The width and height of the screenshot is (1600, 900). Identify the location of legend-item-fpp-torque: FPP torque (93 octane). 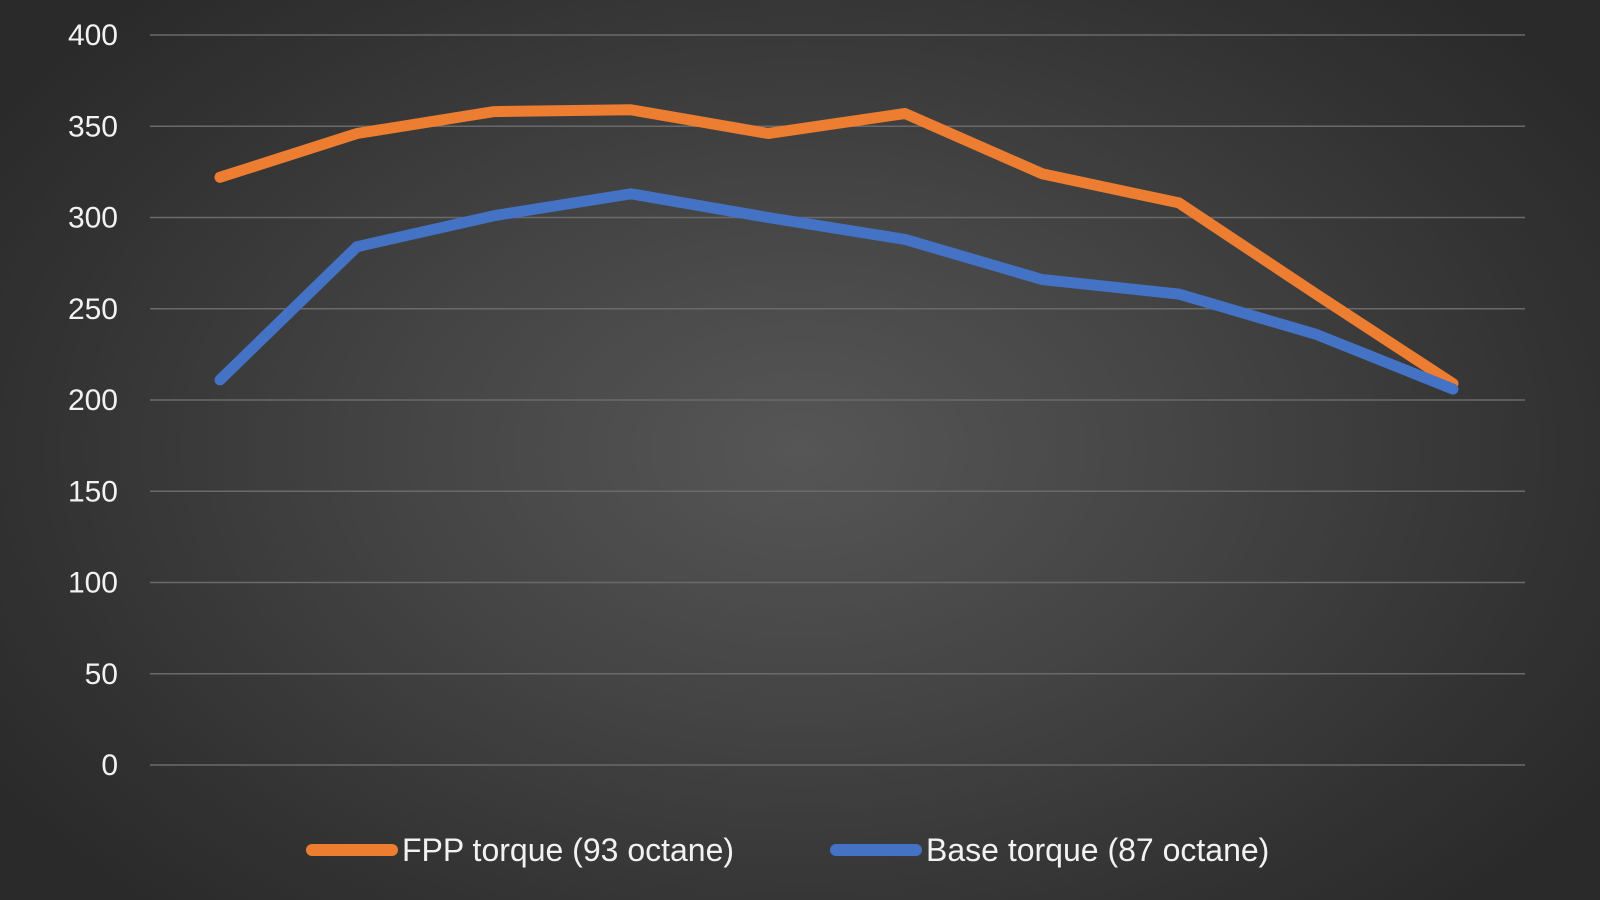
(520, 850).